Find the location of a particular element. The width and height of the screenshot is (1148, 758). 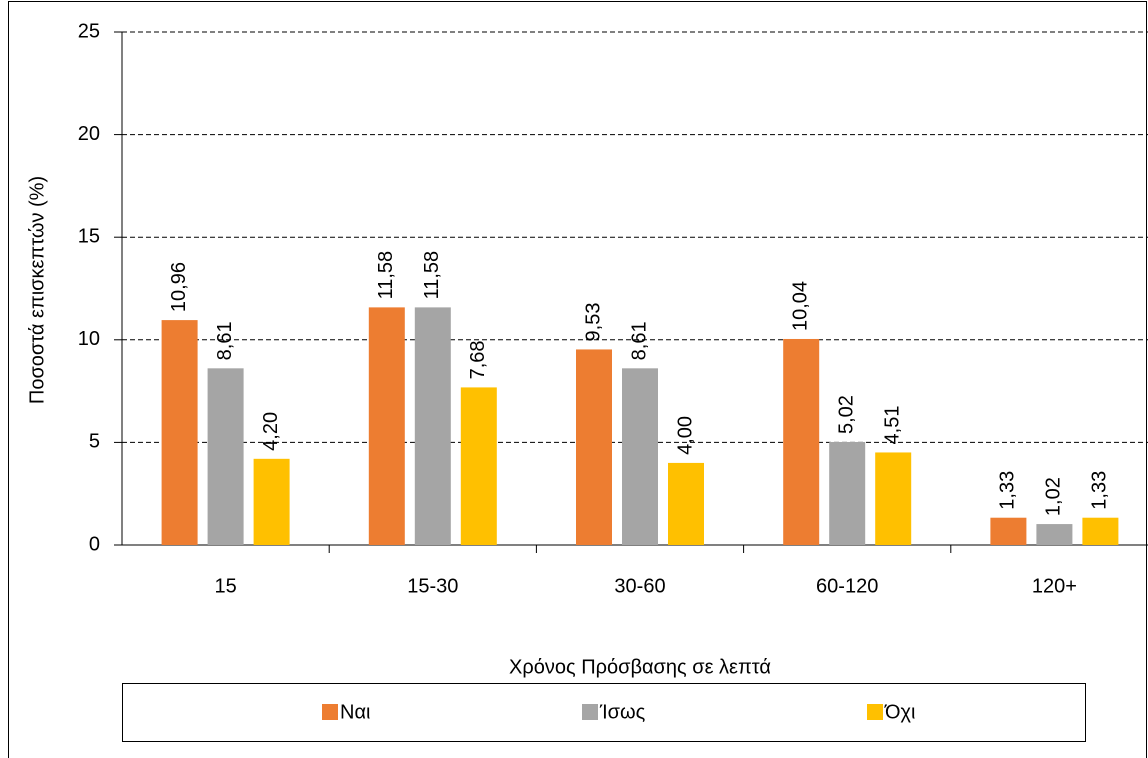

legend-label: Όχι is located at coordinates (899, 712).